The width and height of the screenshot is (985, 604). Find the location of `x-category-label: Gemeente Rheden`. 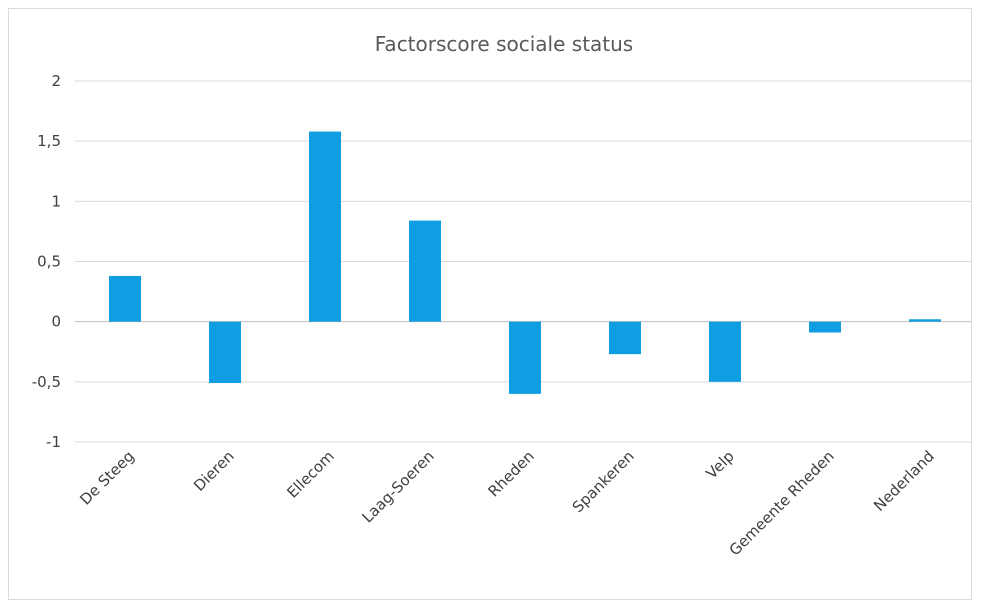

x-category-label: Gemeente Rheden is located at coordinates (782, 503).